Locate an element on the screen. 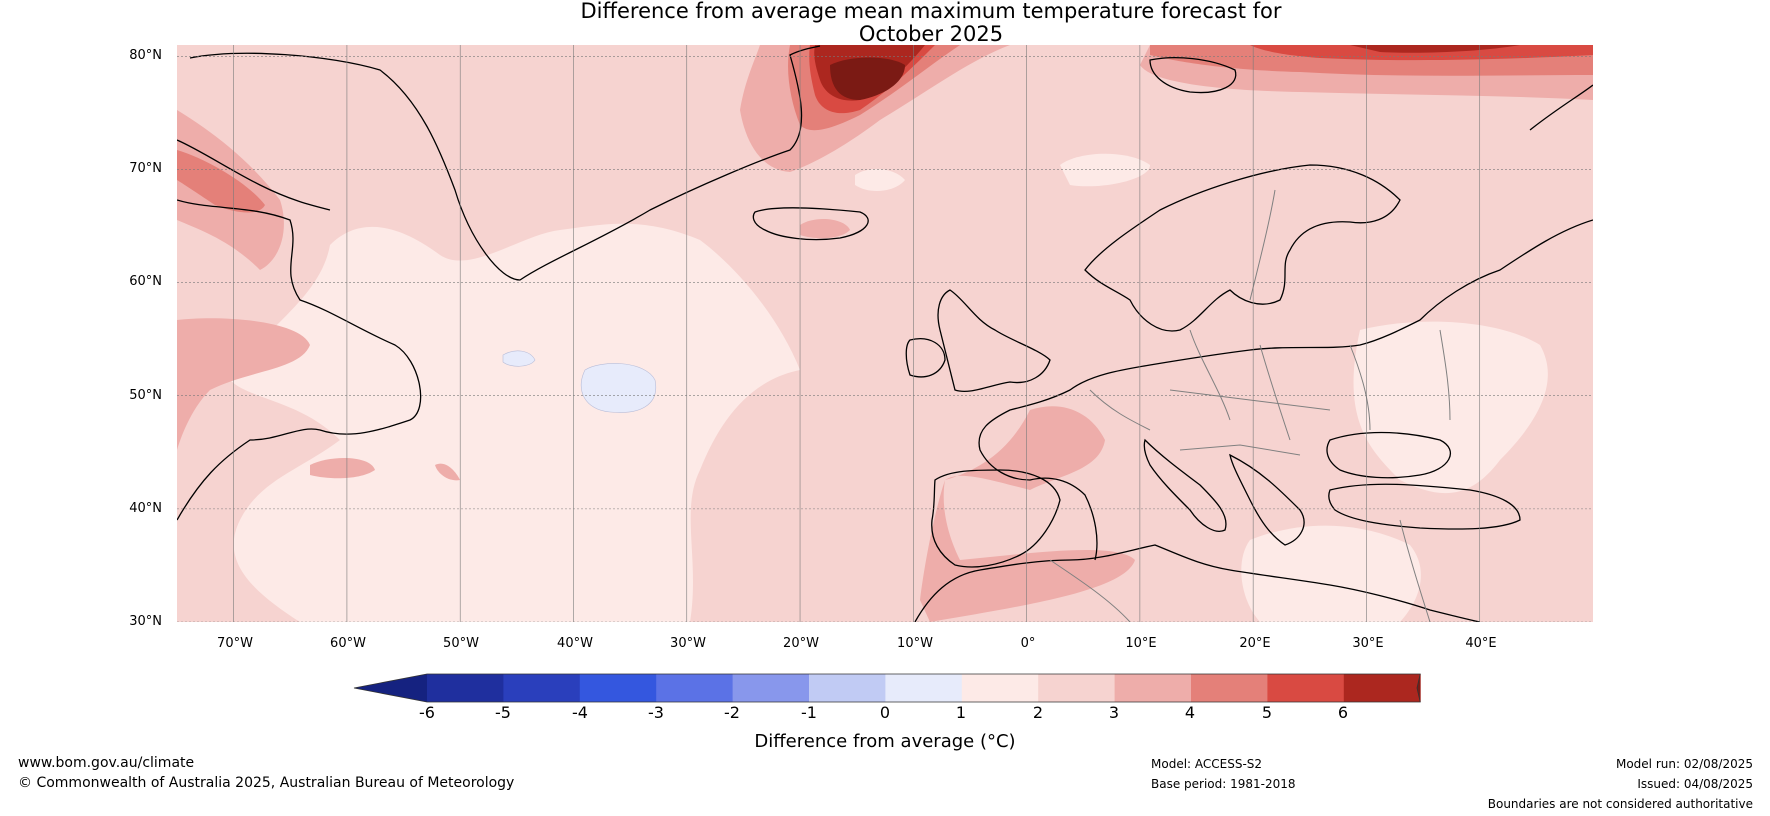  colorbar-tick: 6 is located at coordinates (1343, 712).